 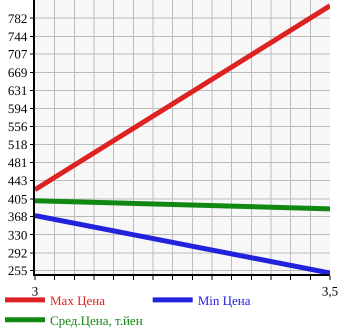 I want to click on y-tick-label: 368, so click(x=18, y=216).